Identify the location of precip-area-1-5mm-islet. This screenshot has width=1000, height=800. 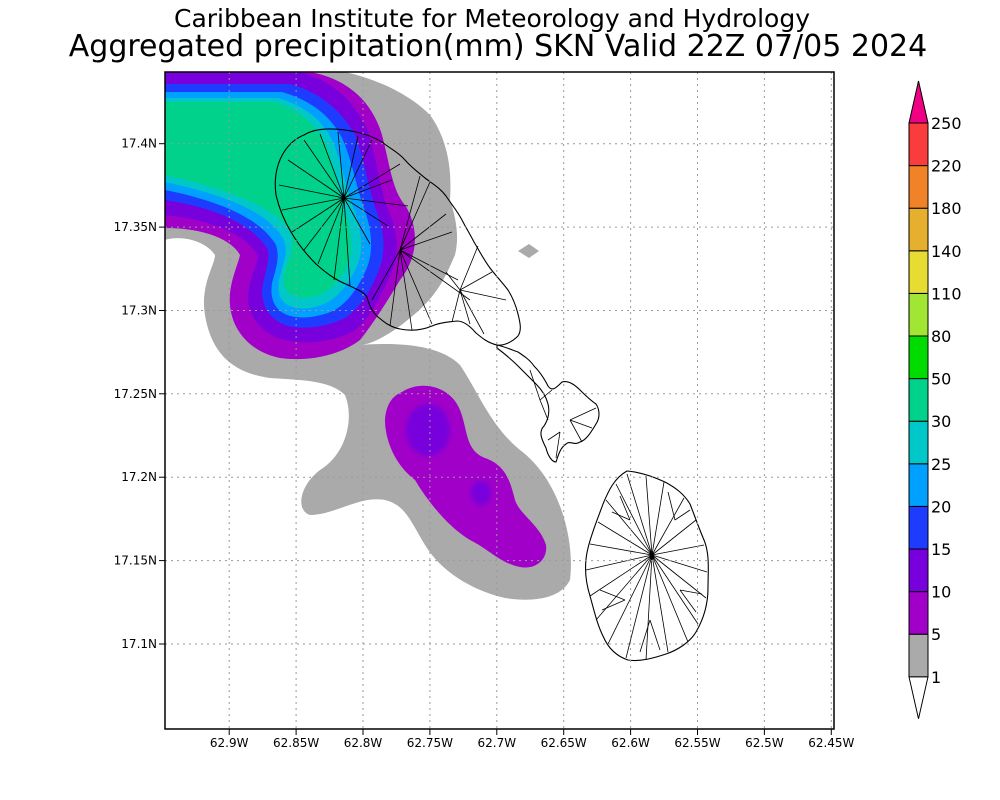
(528, 251).